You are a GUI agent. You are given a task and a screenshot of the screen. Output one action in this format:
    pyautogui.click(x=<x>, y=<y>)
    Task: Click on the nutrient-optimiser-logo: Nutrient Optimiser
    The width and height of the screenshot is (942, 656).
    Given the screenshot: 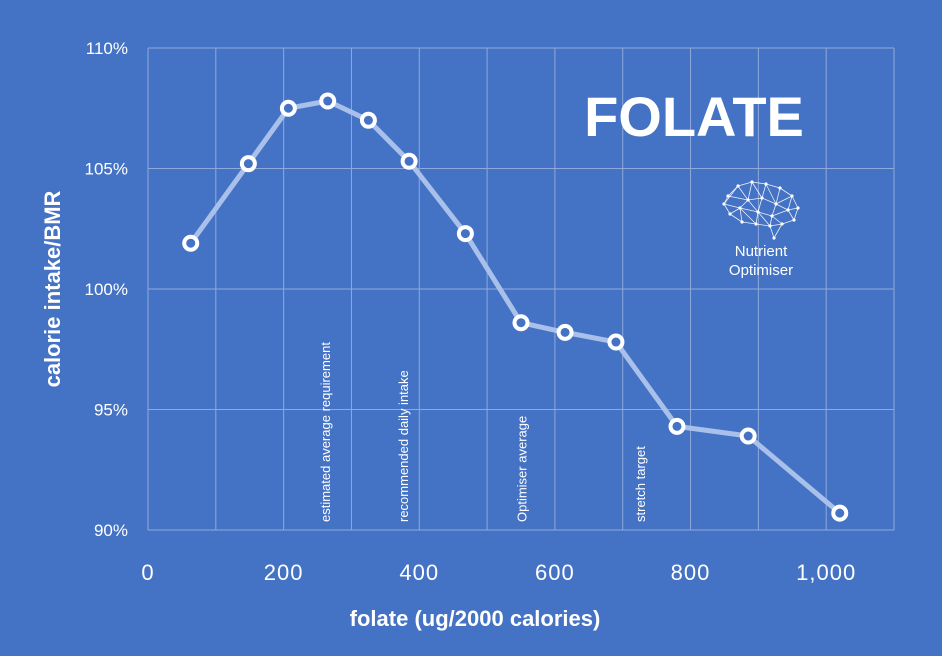 What is the action you would take?
    pyautogui.click(x=761, y=229)
    